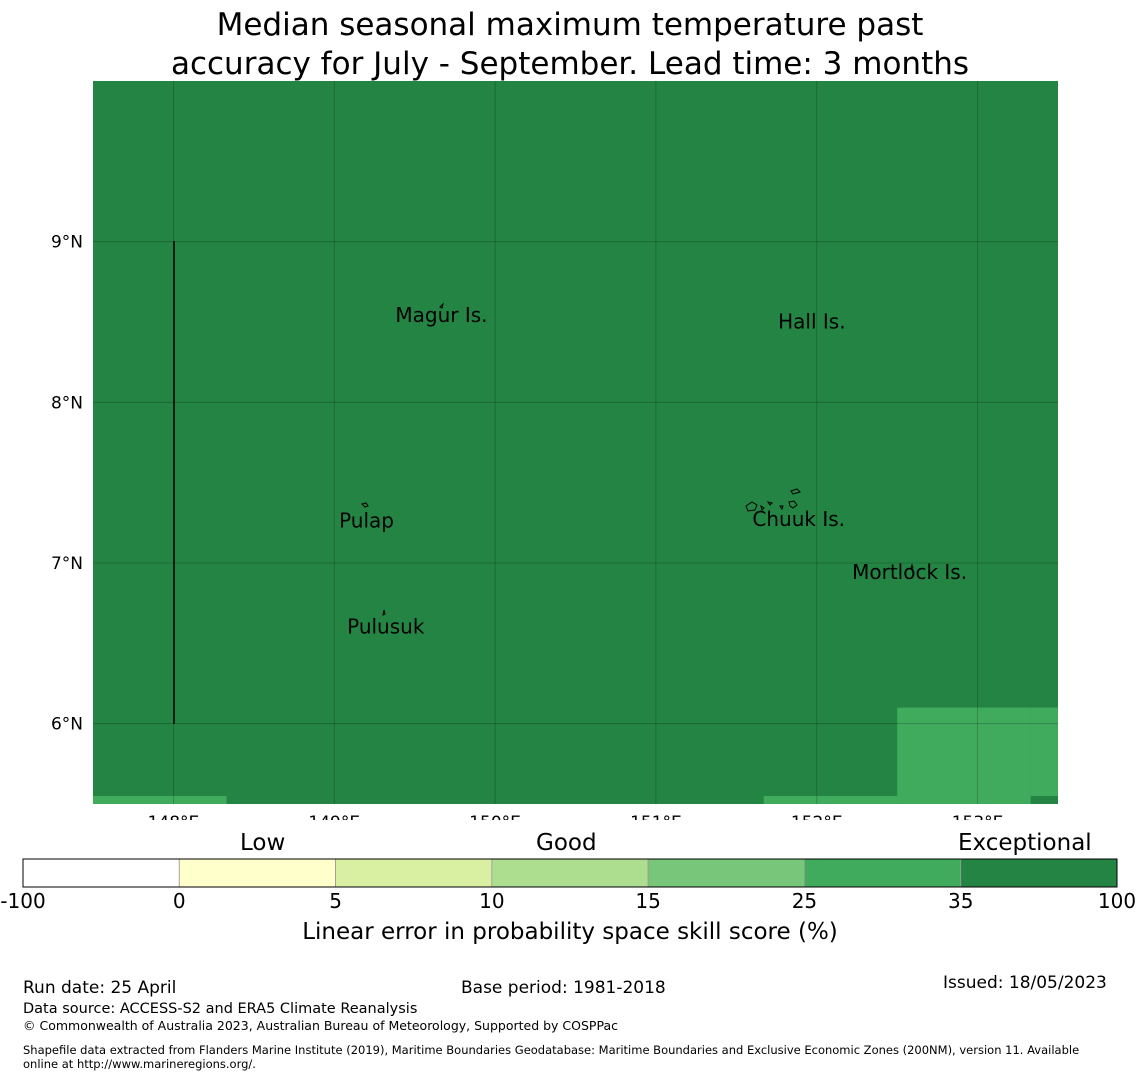 Image resolution: width=1140 pixels, height=1080 pixels. Describe the element at coordinates (67, 403) in the screenshot. I see `latitude-tick-label: 8°N` at that location.